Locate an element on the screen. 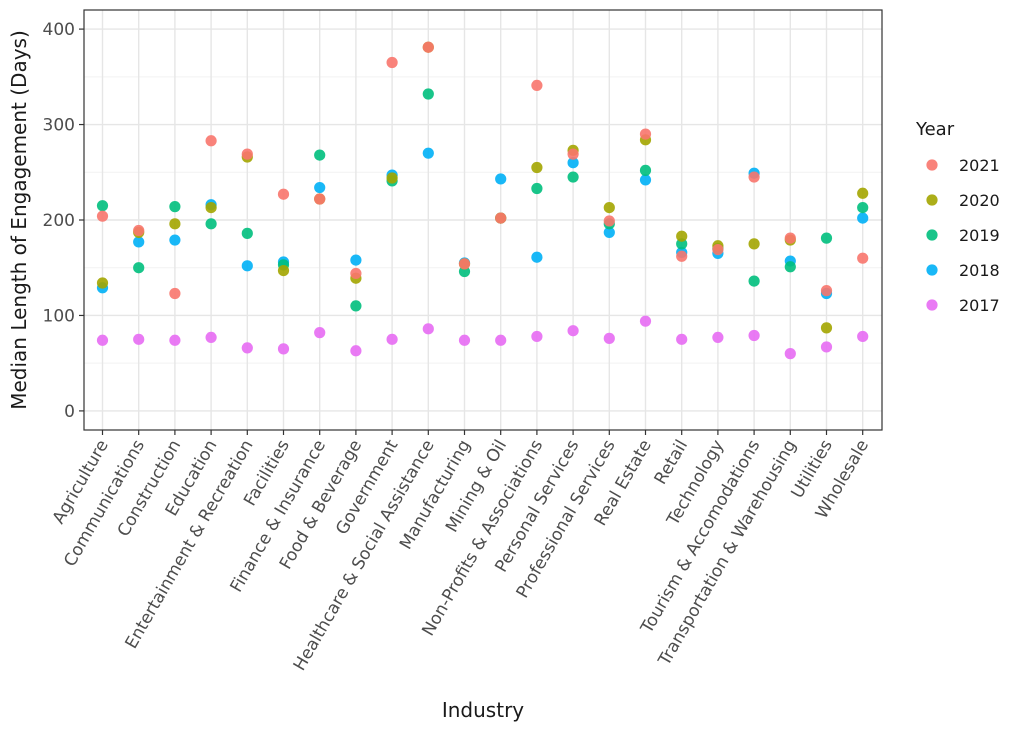 Image resolution: width=1024 pixels, height=732 pixels. legend-label-2017: 2017 is located at coordinates (979, 305).